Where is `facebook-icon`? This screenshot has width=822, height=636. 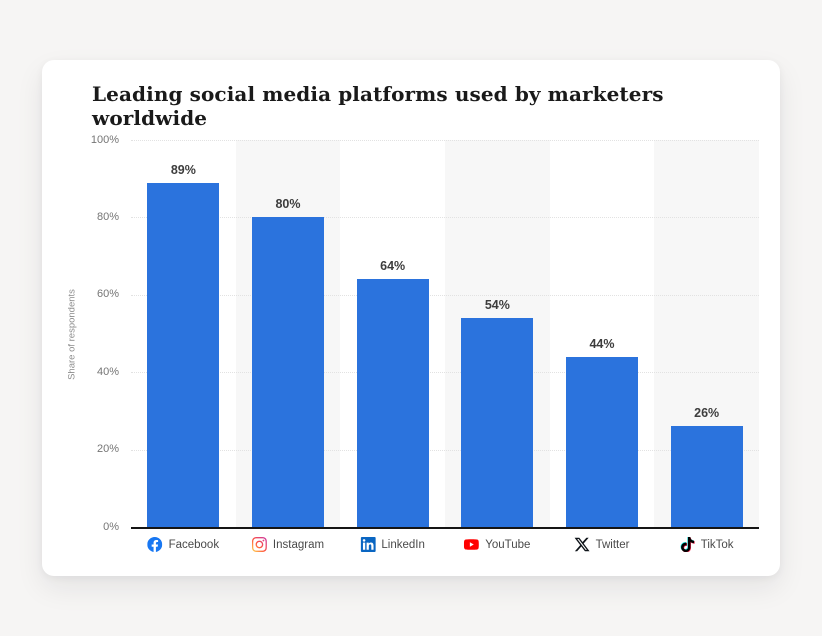 facebook-icon is located at coordinates (155, 544).